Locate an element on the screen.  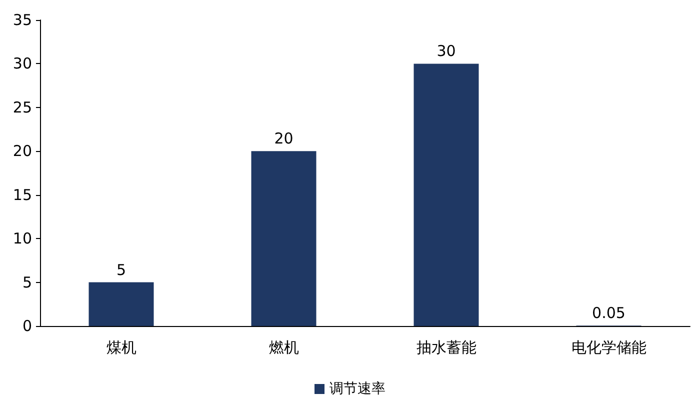
data-label: 20 is located at coordinates (284, 139).